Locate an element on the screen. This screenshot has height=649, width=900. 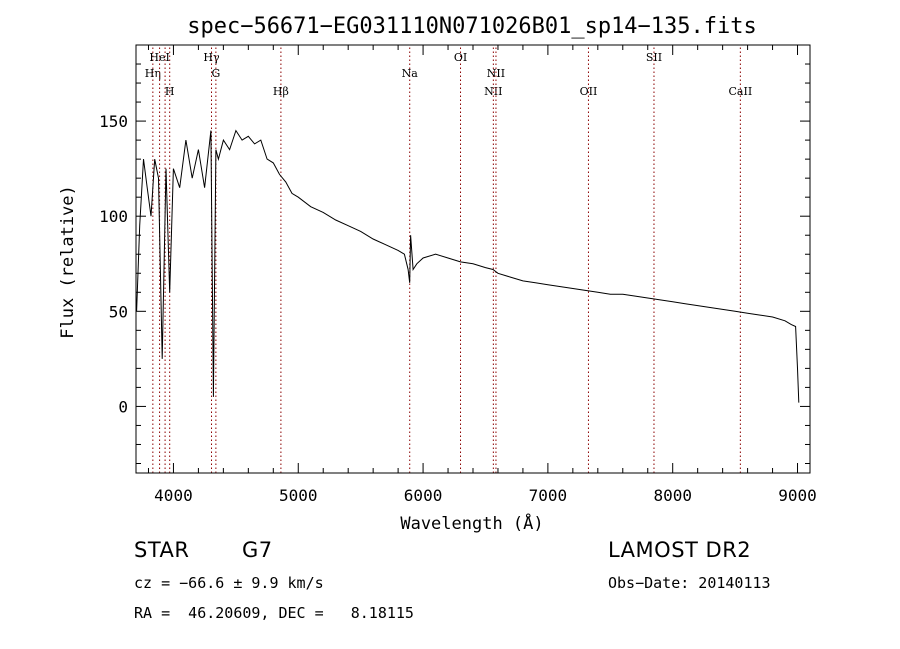
feature-line-label: HeI is located at coordinates (159, 57).